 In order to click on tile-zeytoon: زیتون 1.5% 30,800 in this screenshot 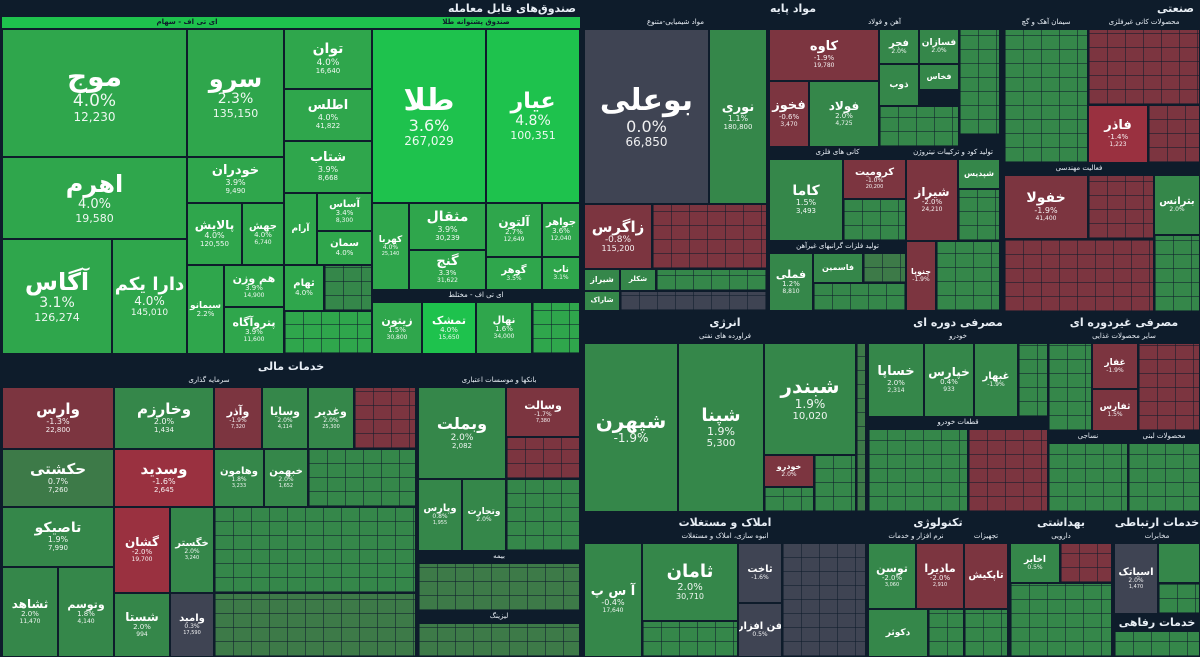, I will do `click(397, 328)`.